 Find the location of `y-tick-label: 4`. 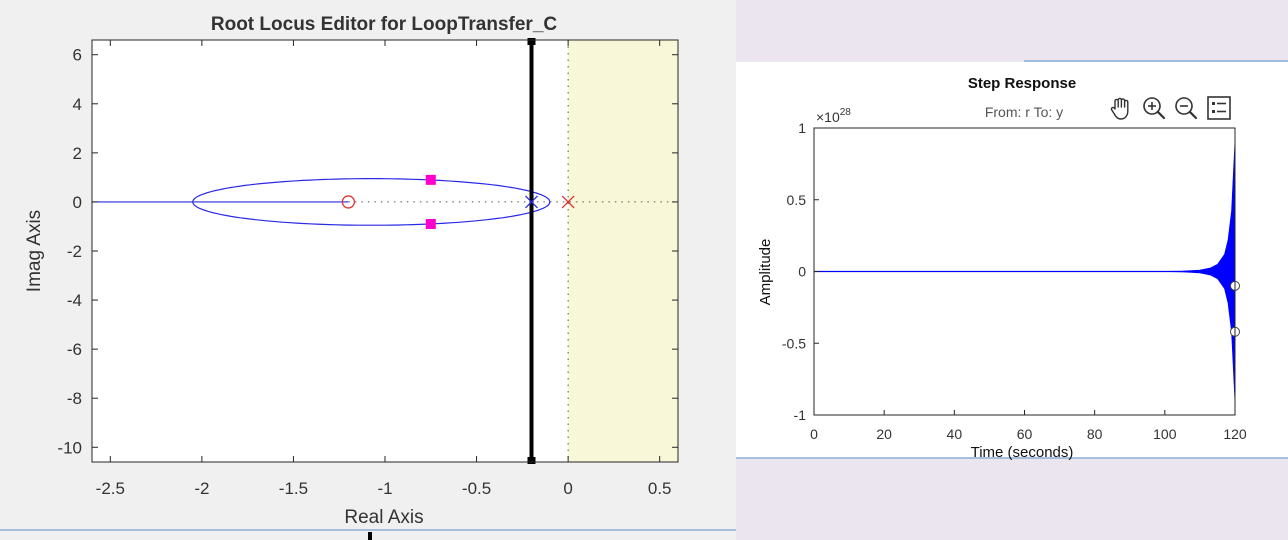

y-tick-label: 4 is located at coordinates (77, 104).